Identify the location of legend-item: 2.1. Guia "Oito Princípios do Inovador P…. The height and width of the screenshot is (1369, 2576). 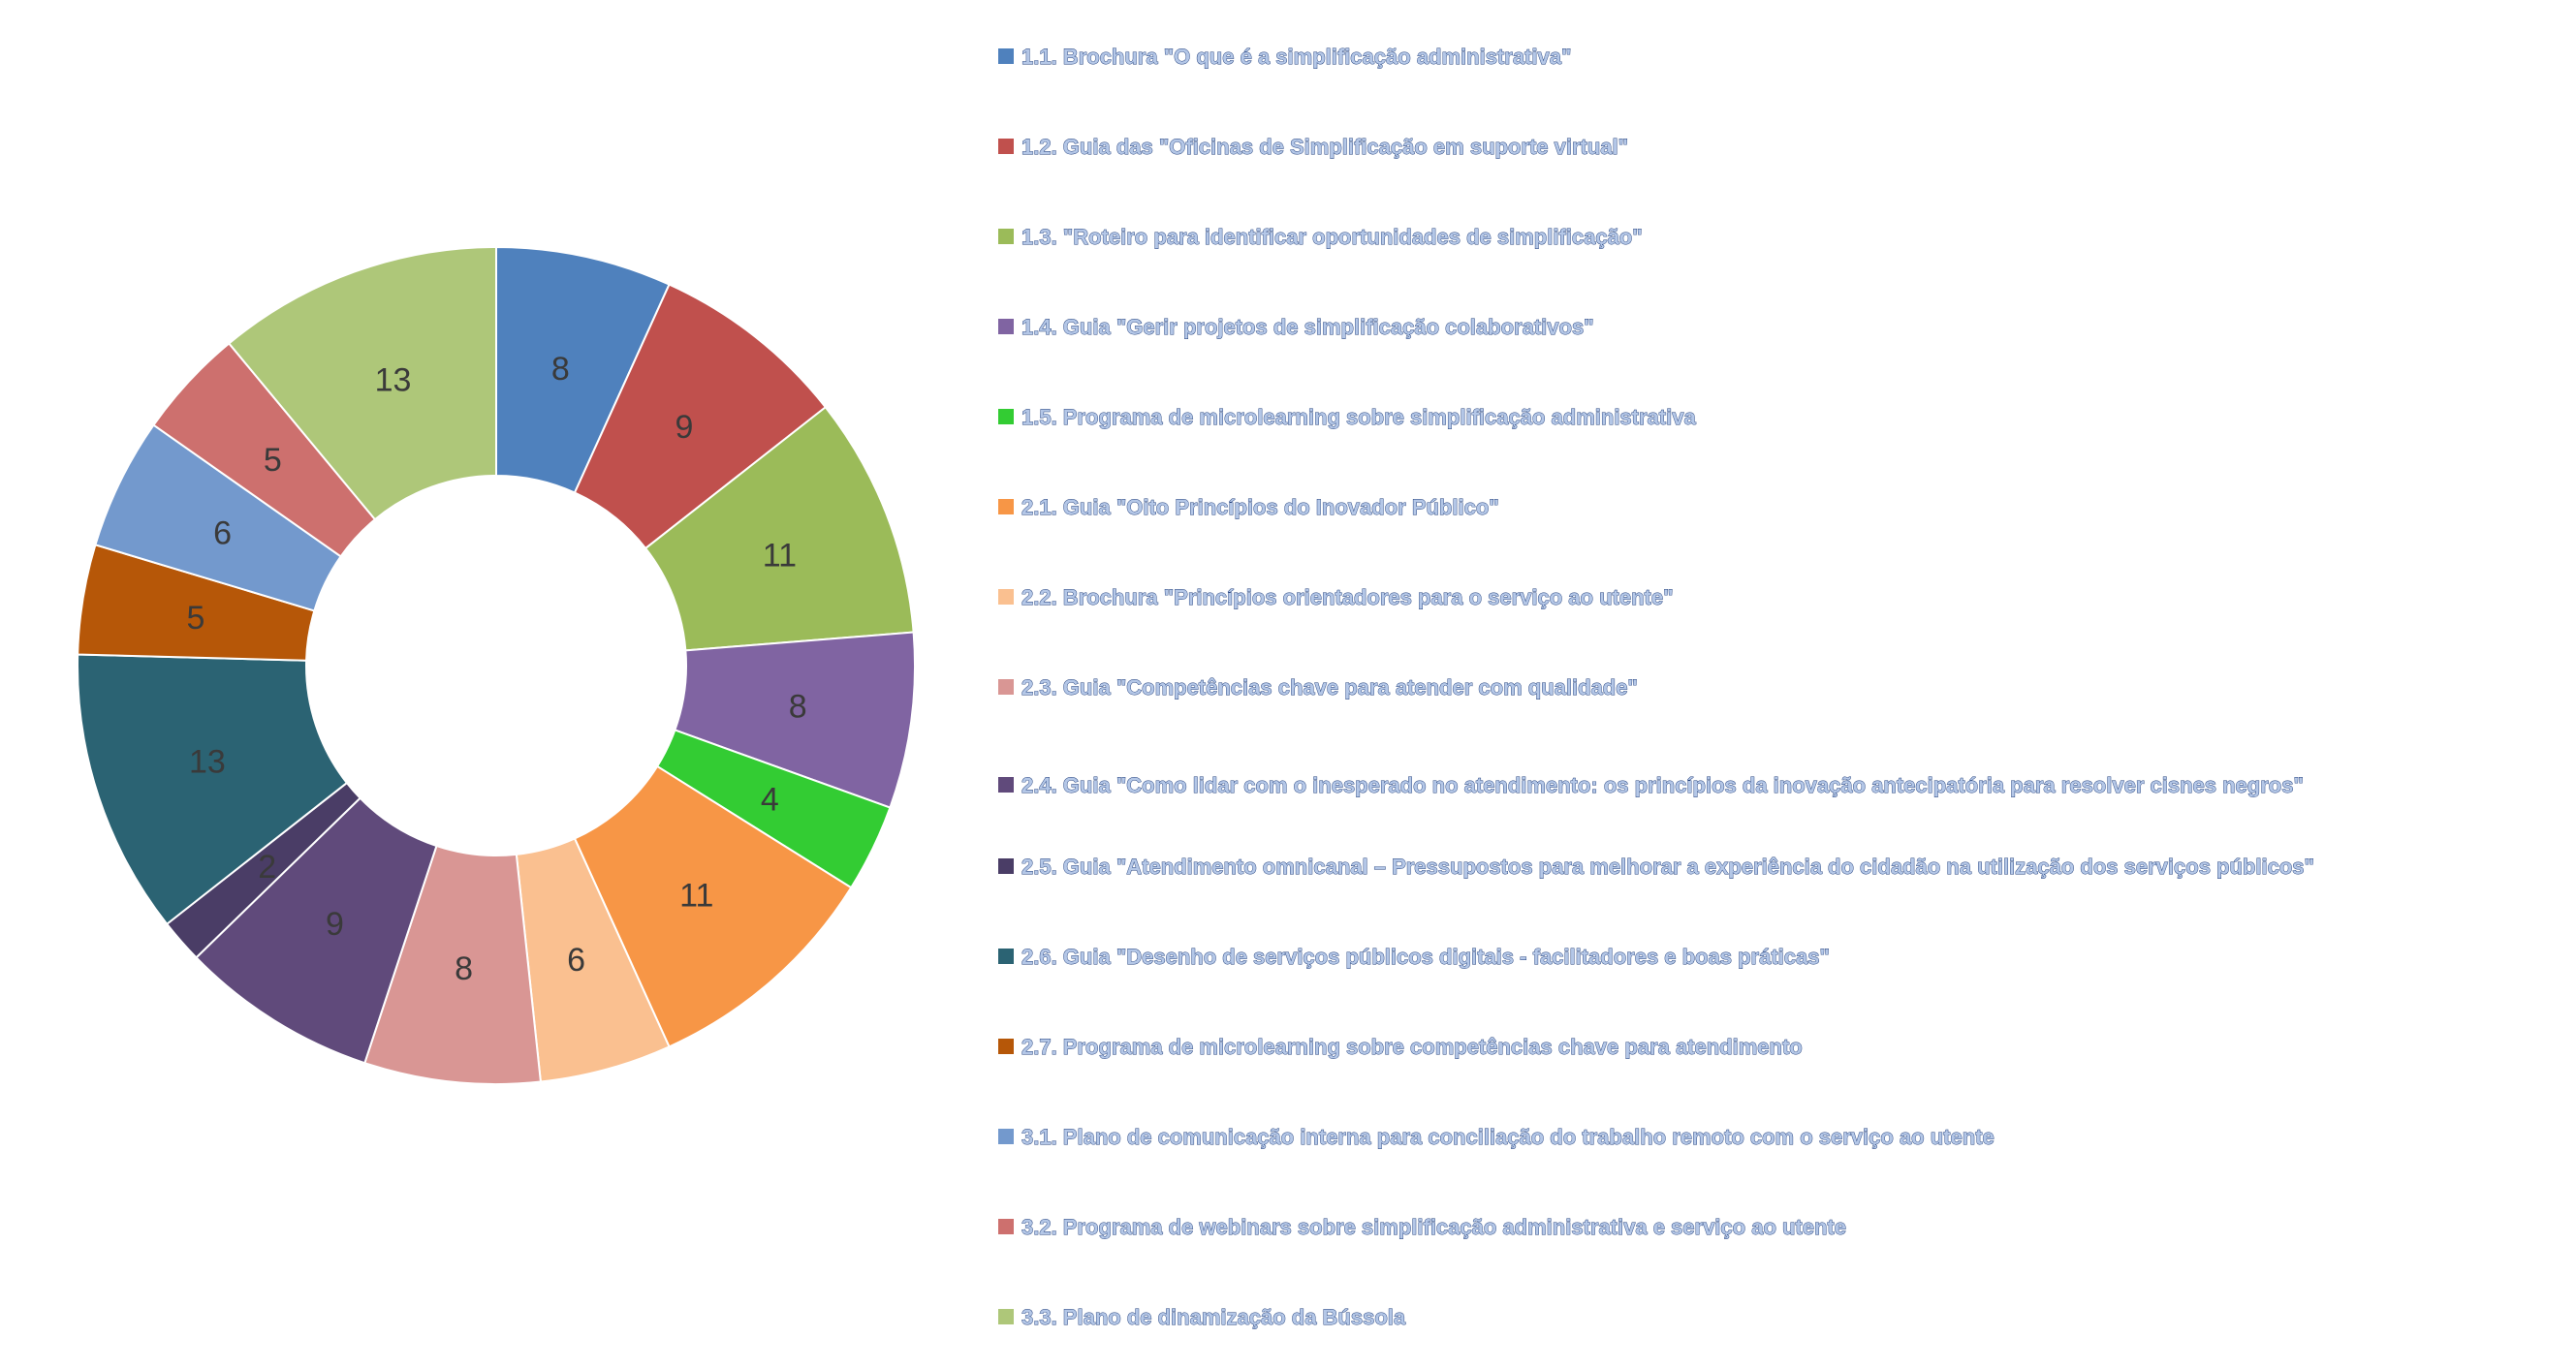
(1248, 507).